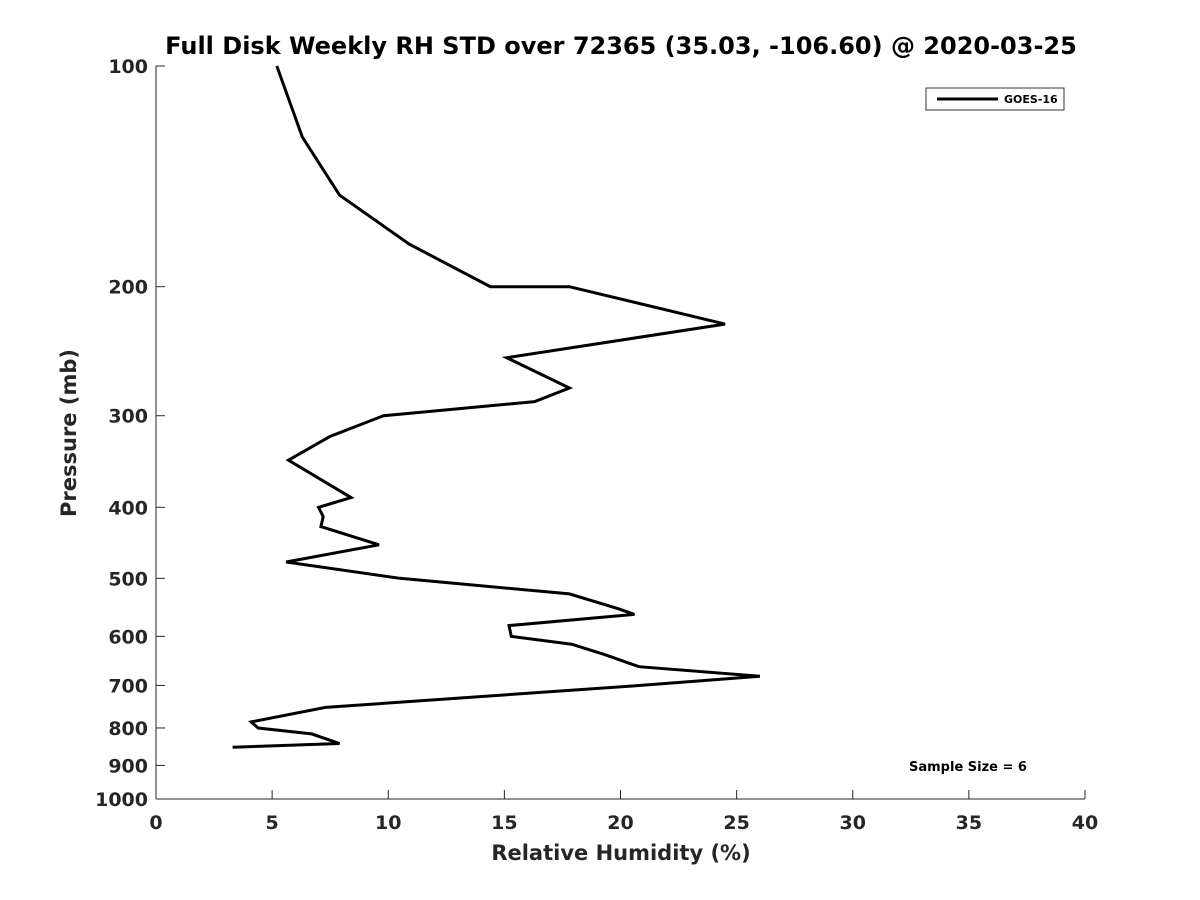  Describe the element at coordinates (128, 417) in the screenshot. I see `y-tick-label: 300` at that location.